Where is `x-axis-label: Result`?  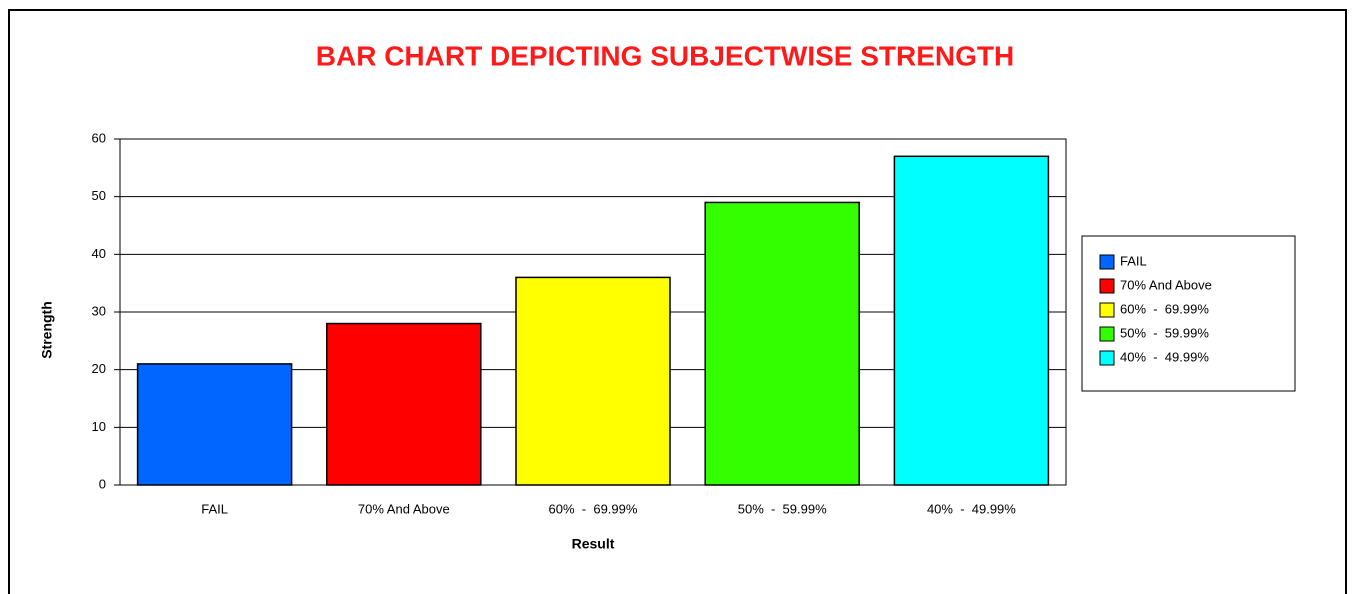
x-axis-label: Result is located at coordinates (593, 544).